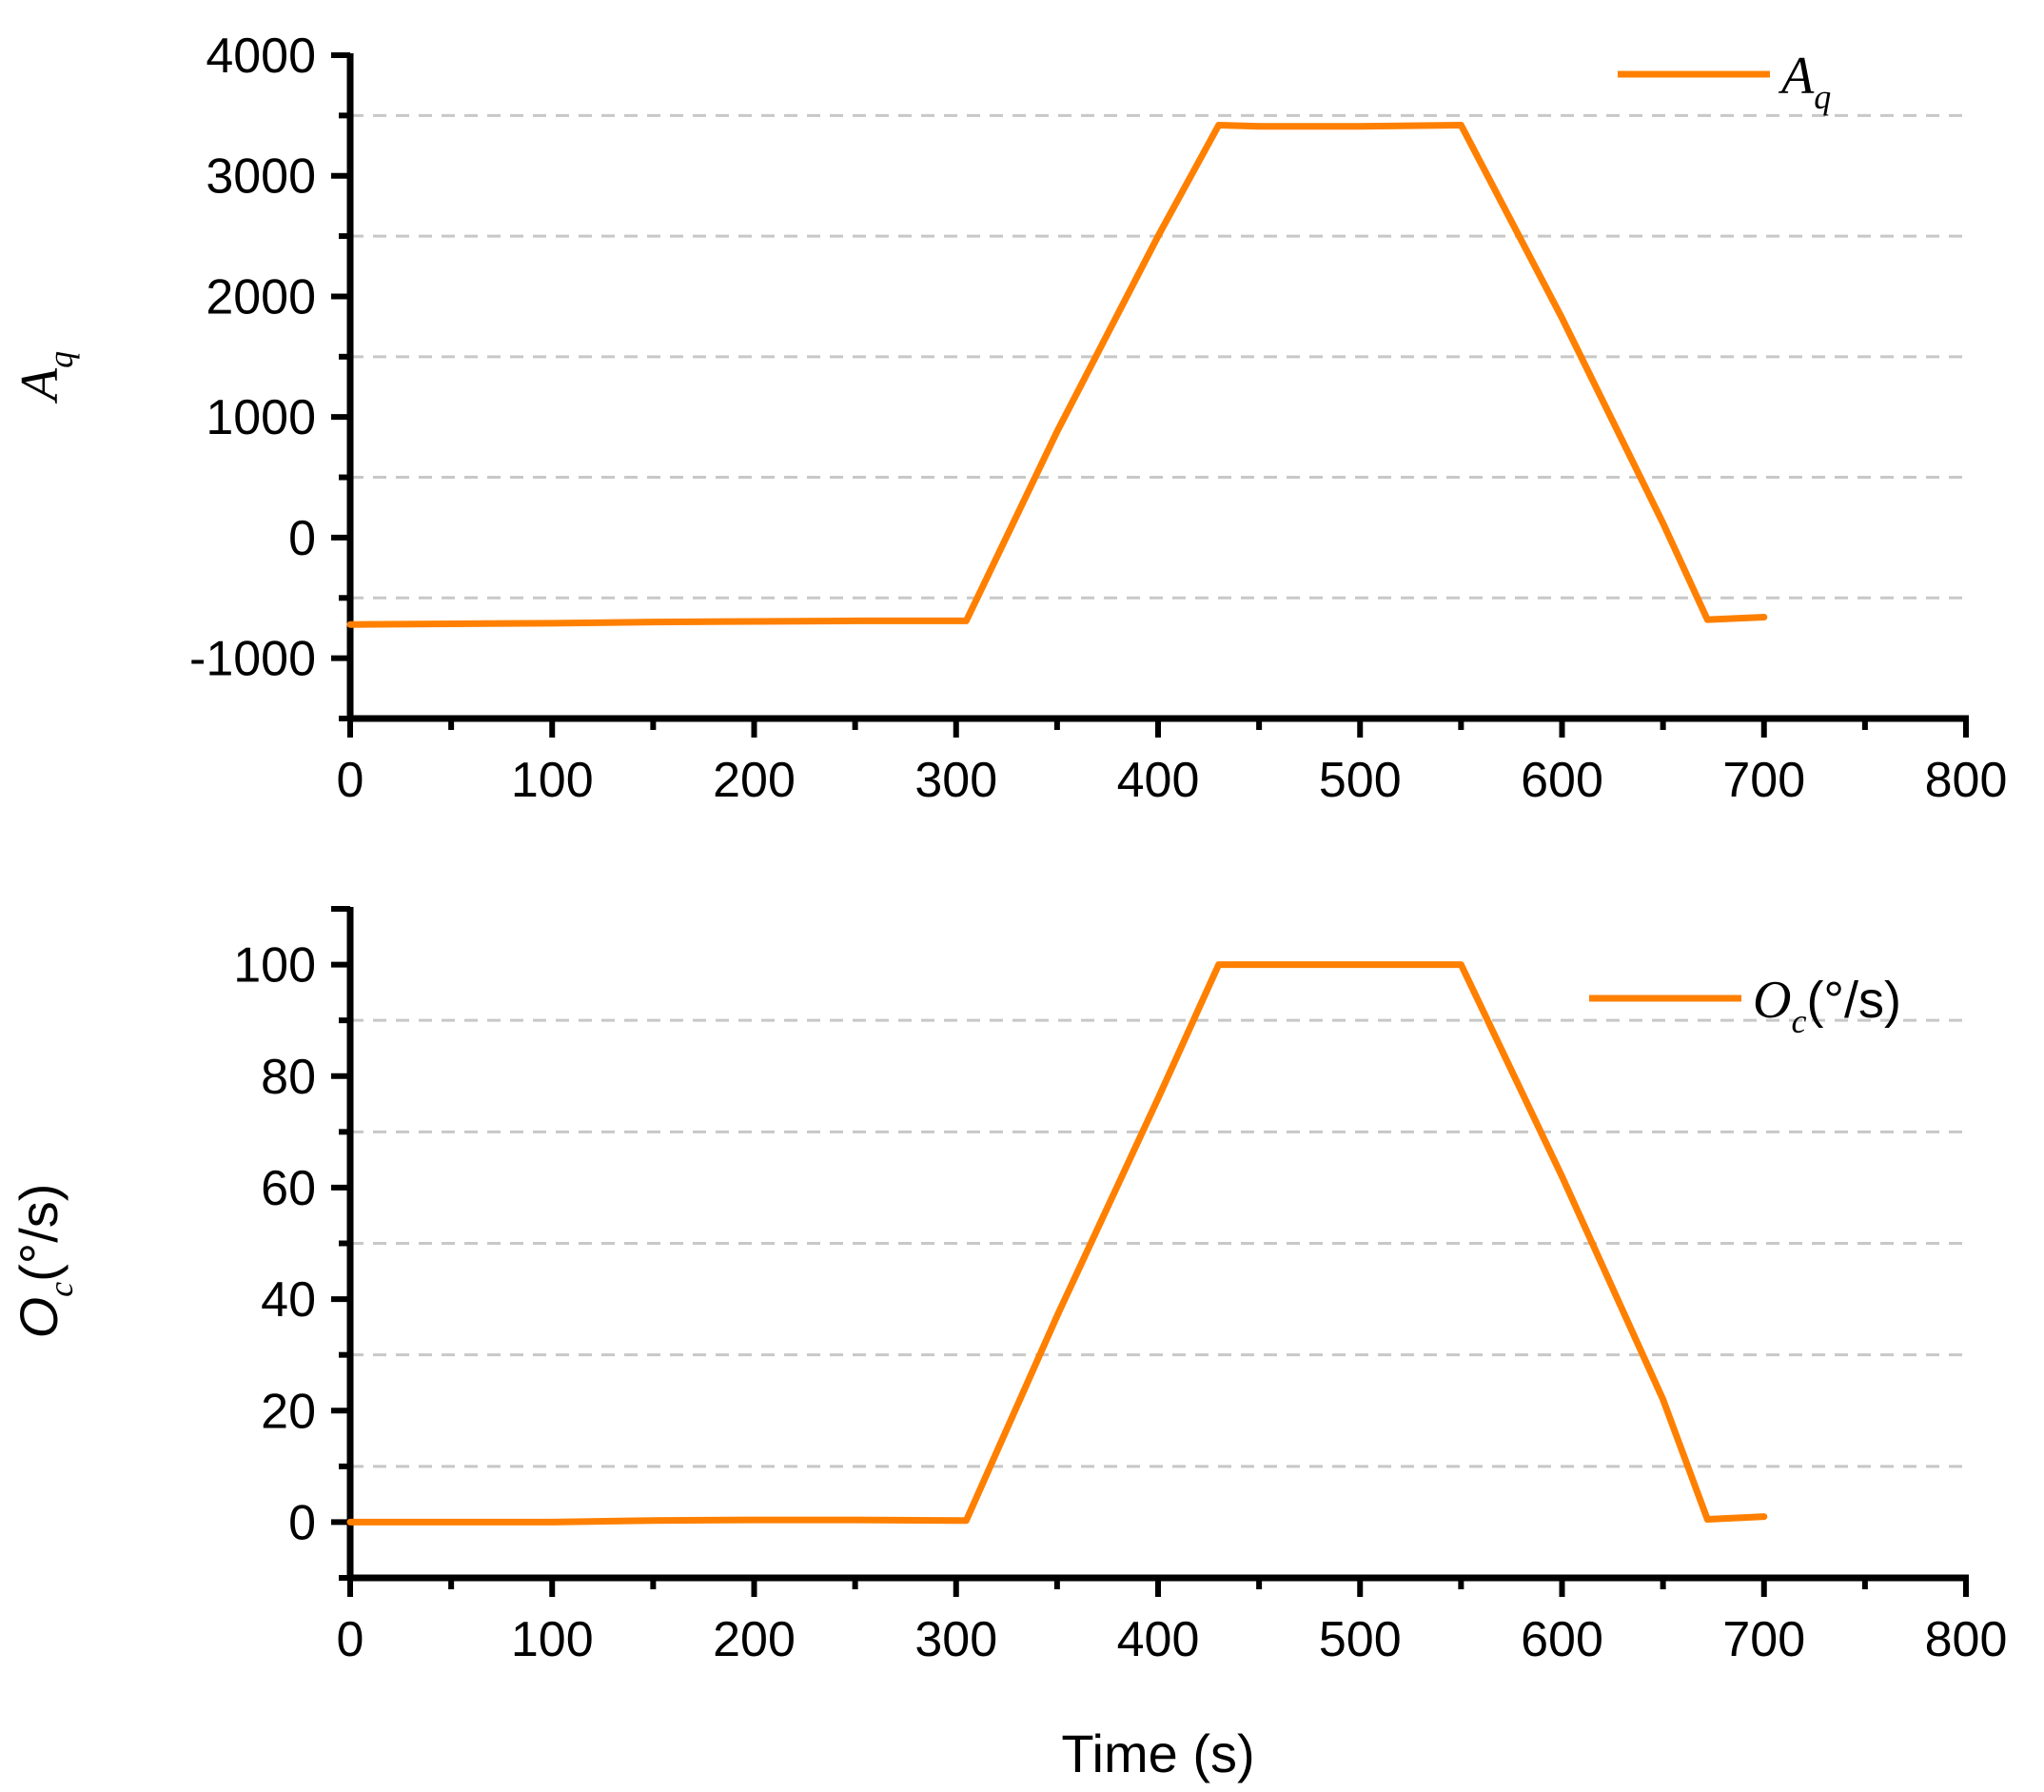  I want to click on y-tick-label: 80, so click(288, 1077).